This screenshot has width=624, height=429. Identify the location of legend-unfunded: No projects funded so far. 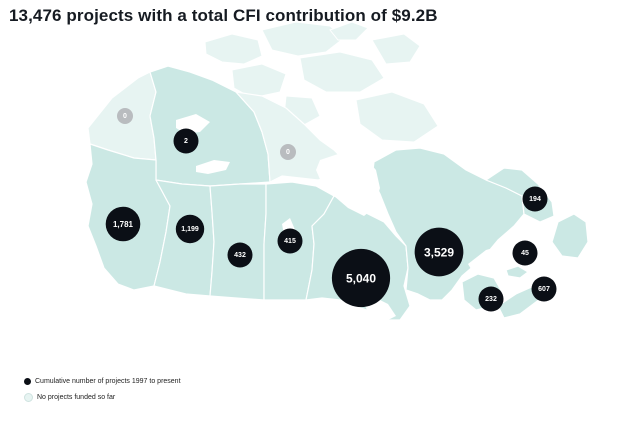
(69, 397).